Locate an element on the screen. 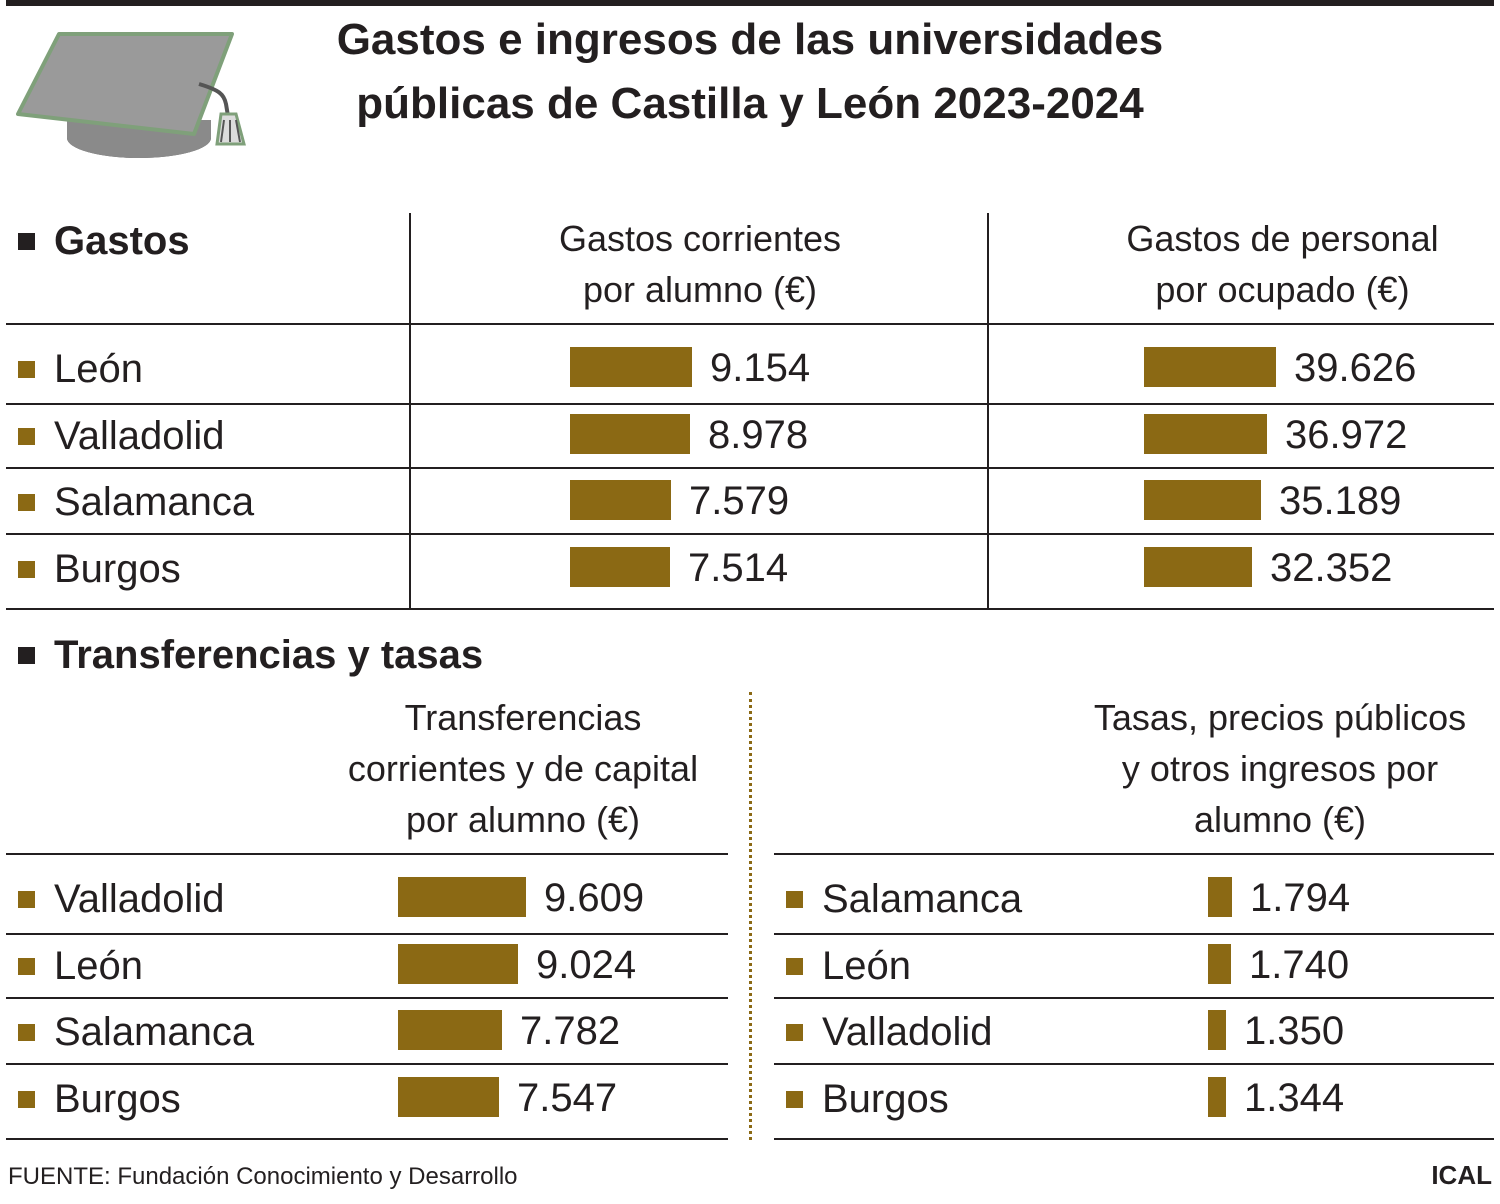 The image size is (1500, 1204). gastos-corrientes-row-label: Valladolid is located at coordinates (121, 436).